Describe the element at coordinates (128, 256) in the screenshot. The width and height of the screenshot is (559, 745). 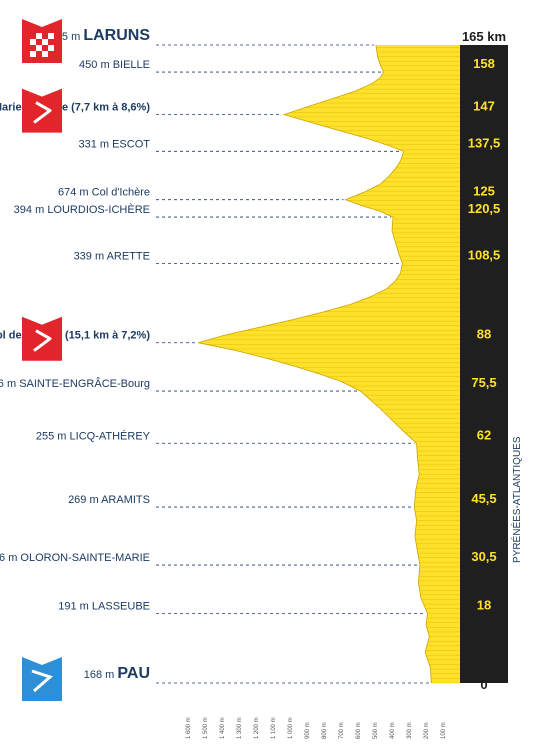
I see `waypoint-name: ARETTE` at that location.